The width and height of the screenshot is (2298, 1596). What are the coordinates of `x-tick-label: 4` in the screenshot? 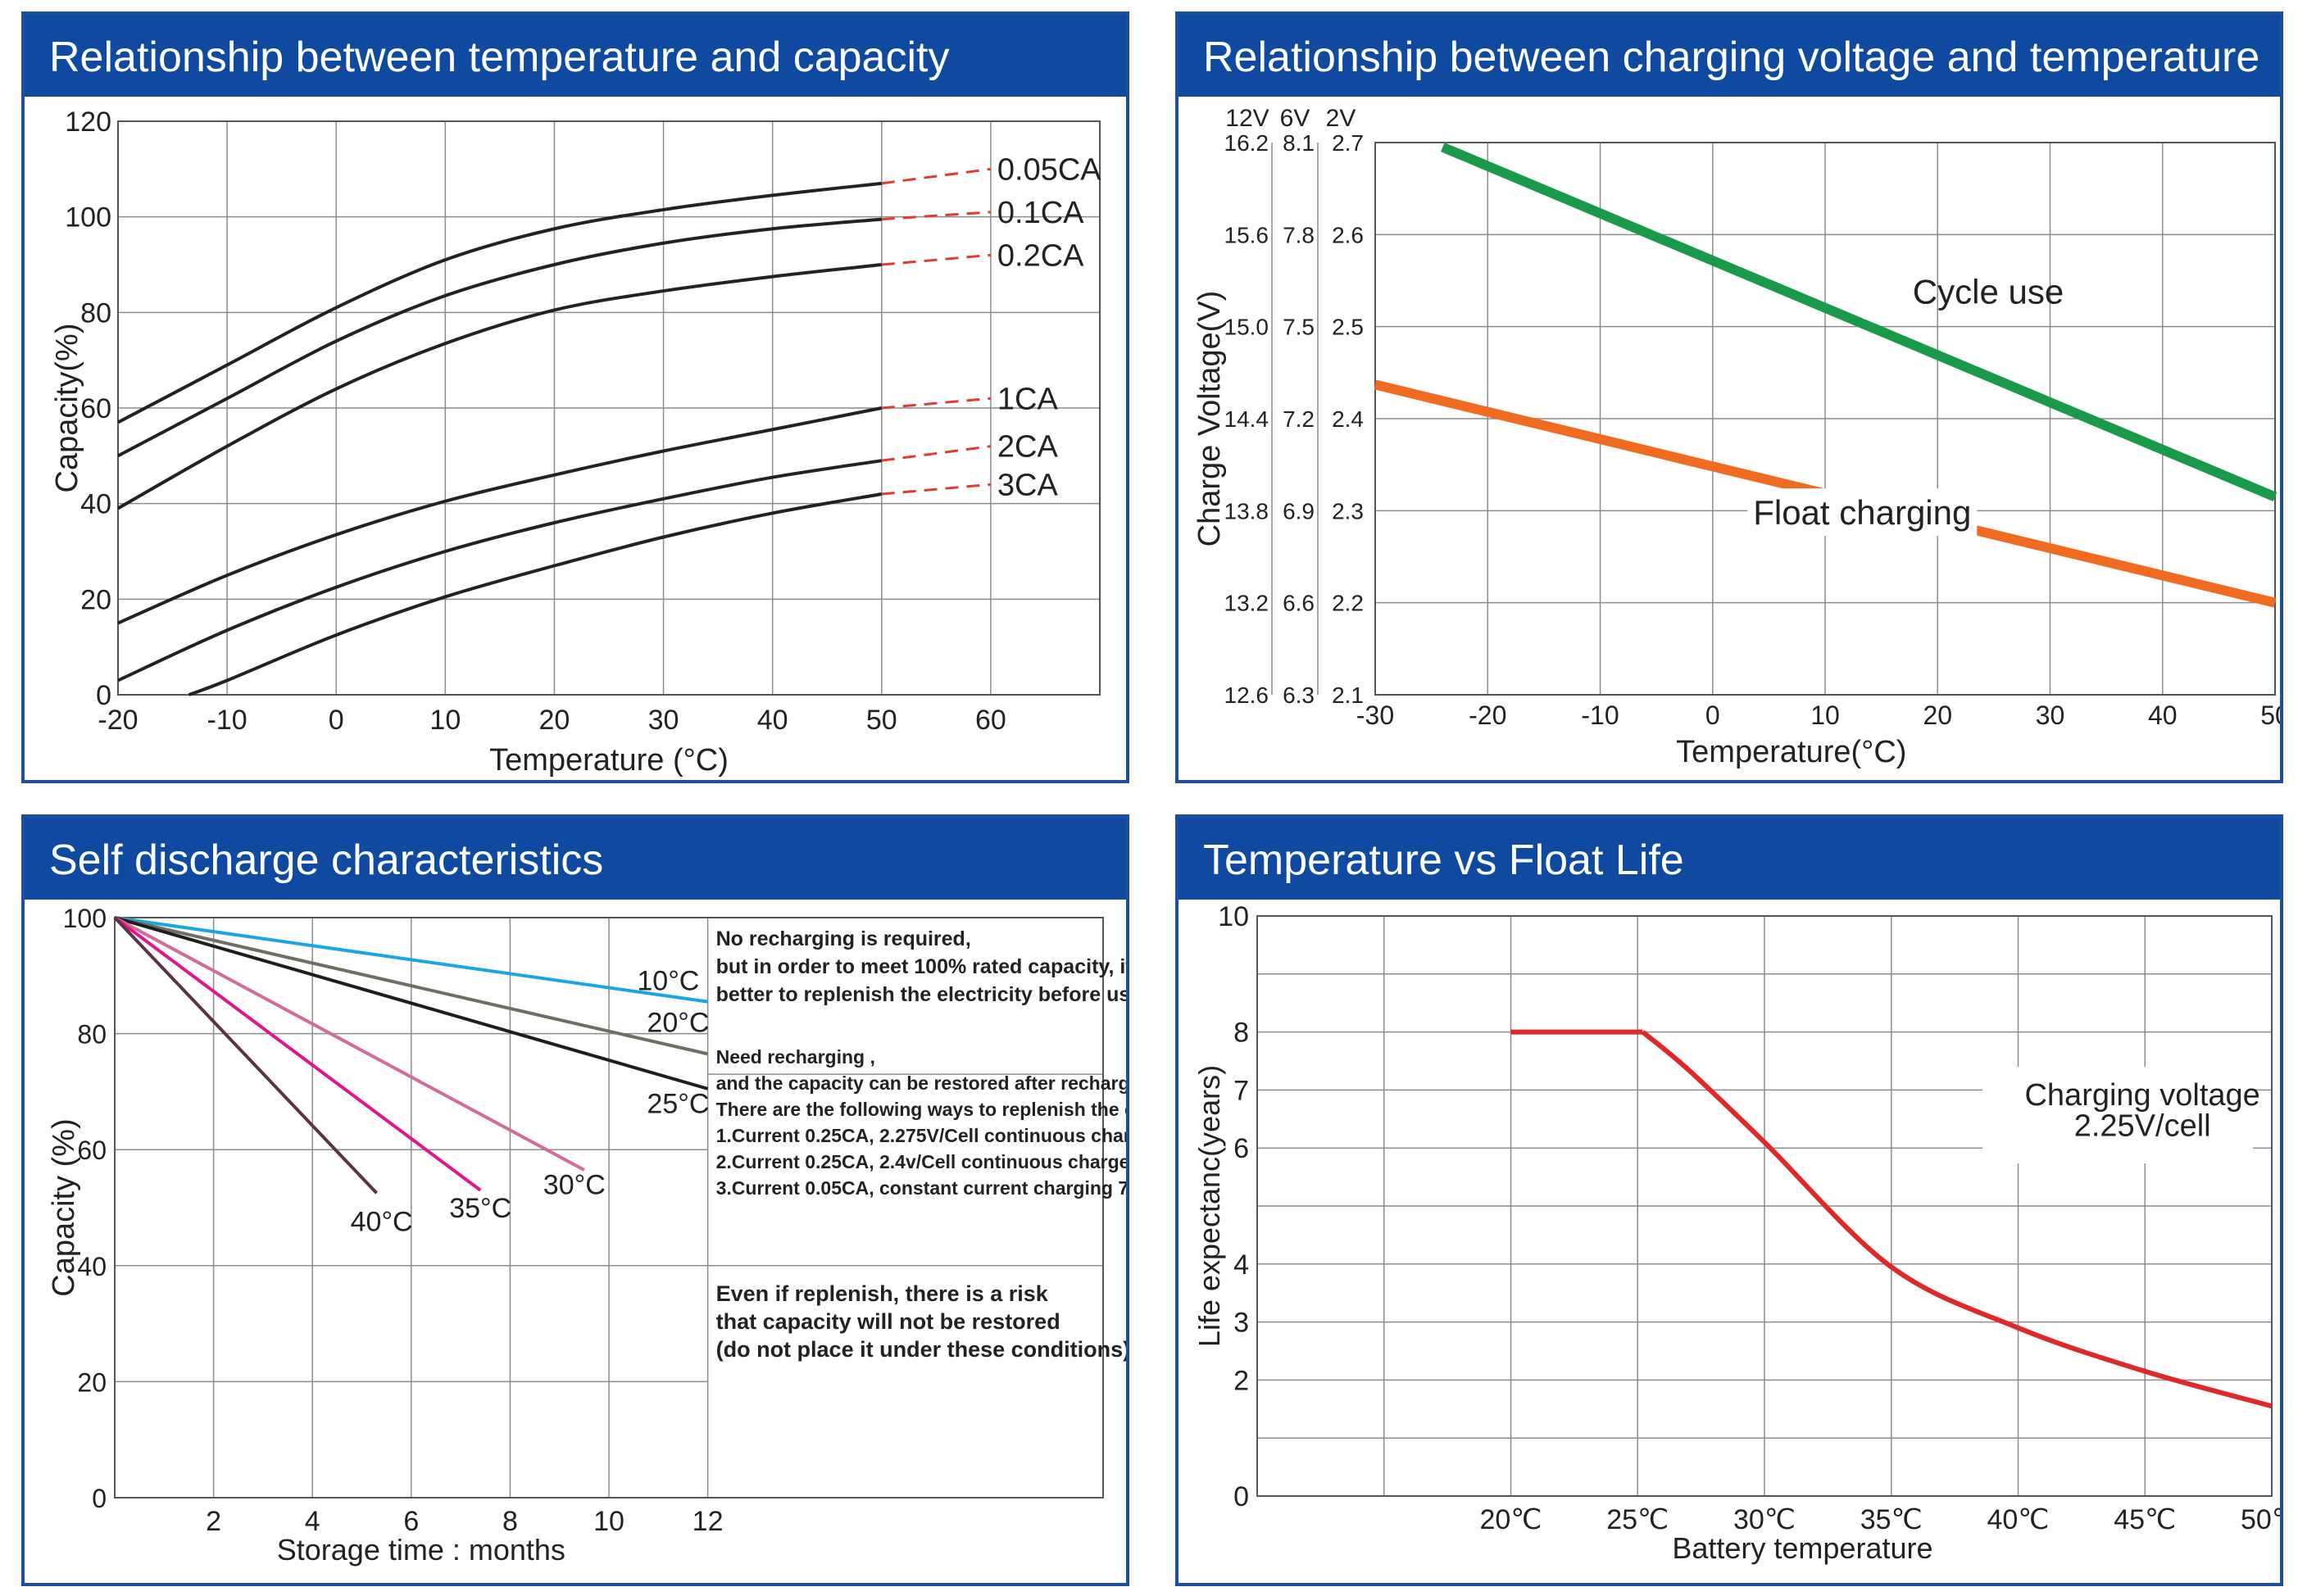 It's located at (312, 1521).